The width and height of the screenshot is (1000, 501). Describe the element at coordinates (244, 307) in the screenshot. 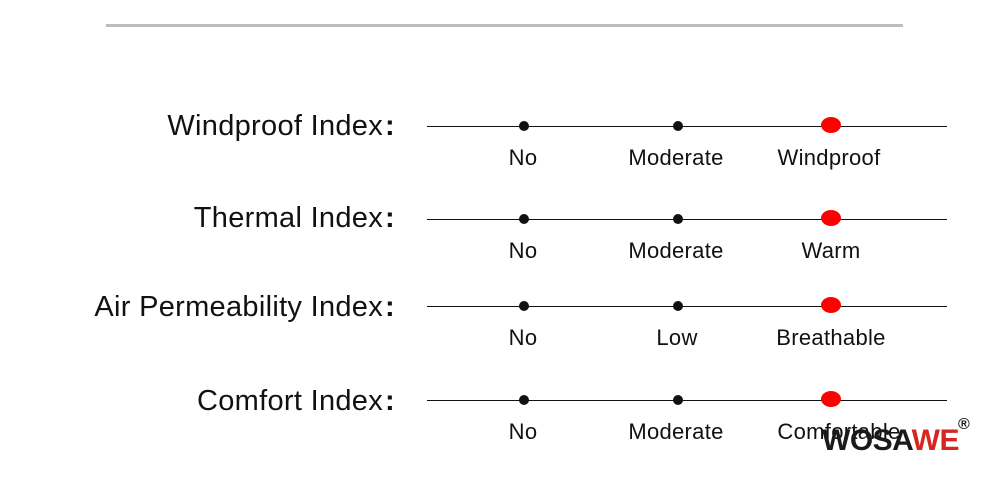

I see `air-permeability-index-label: Air Permeability Index:` at that location.